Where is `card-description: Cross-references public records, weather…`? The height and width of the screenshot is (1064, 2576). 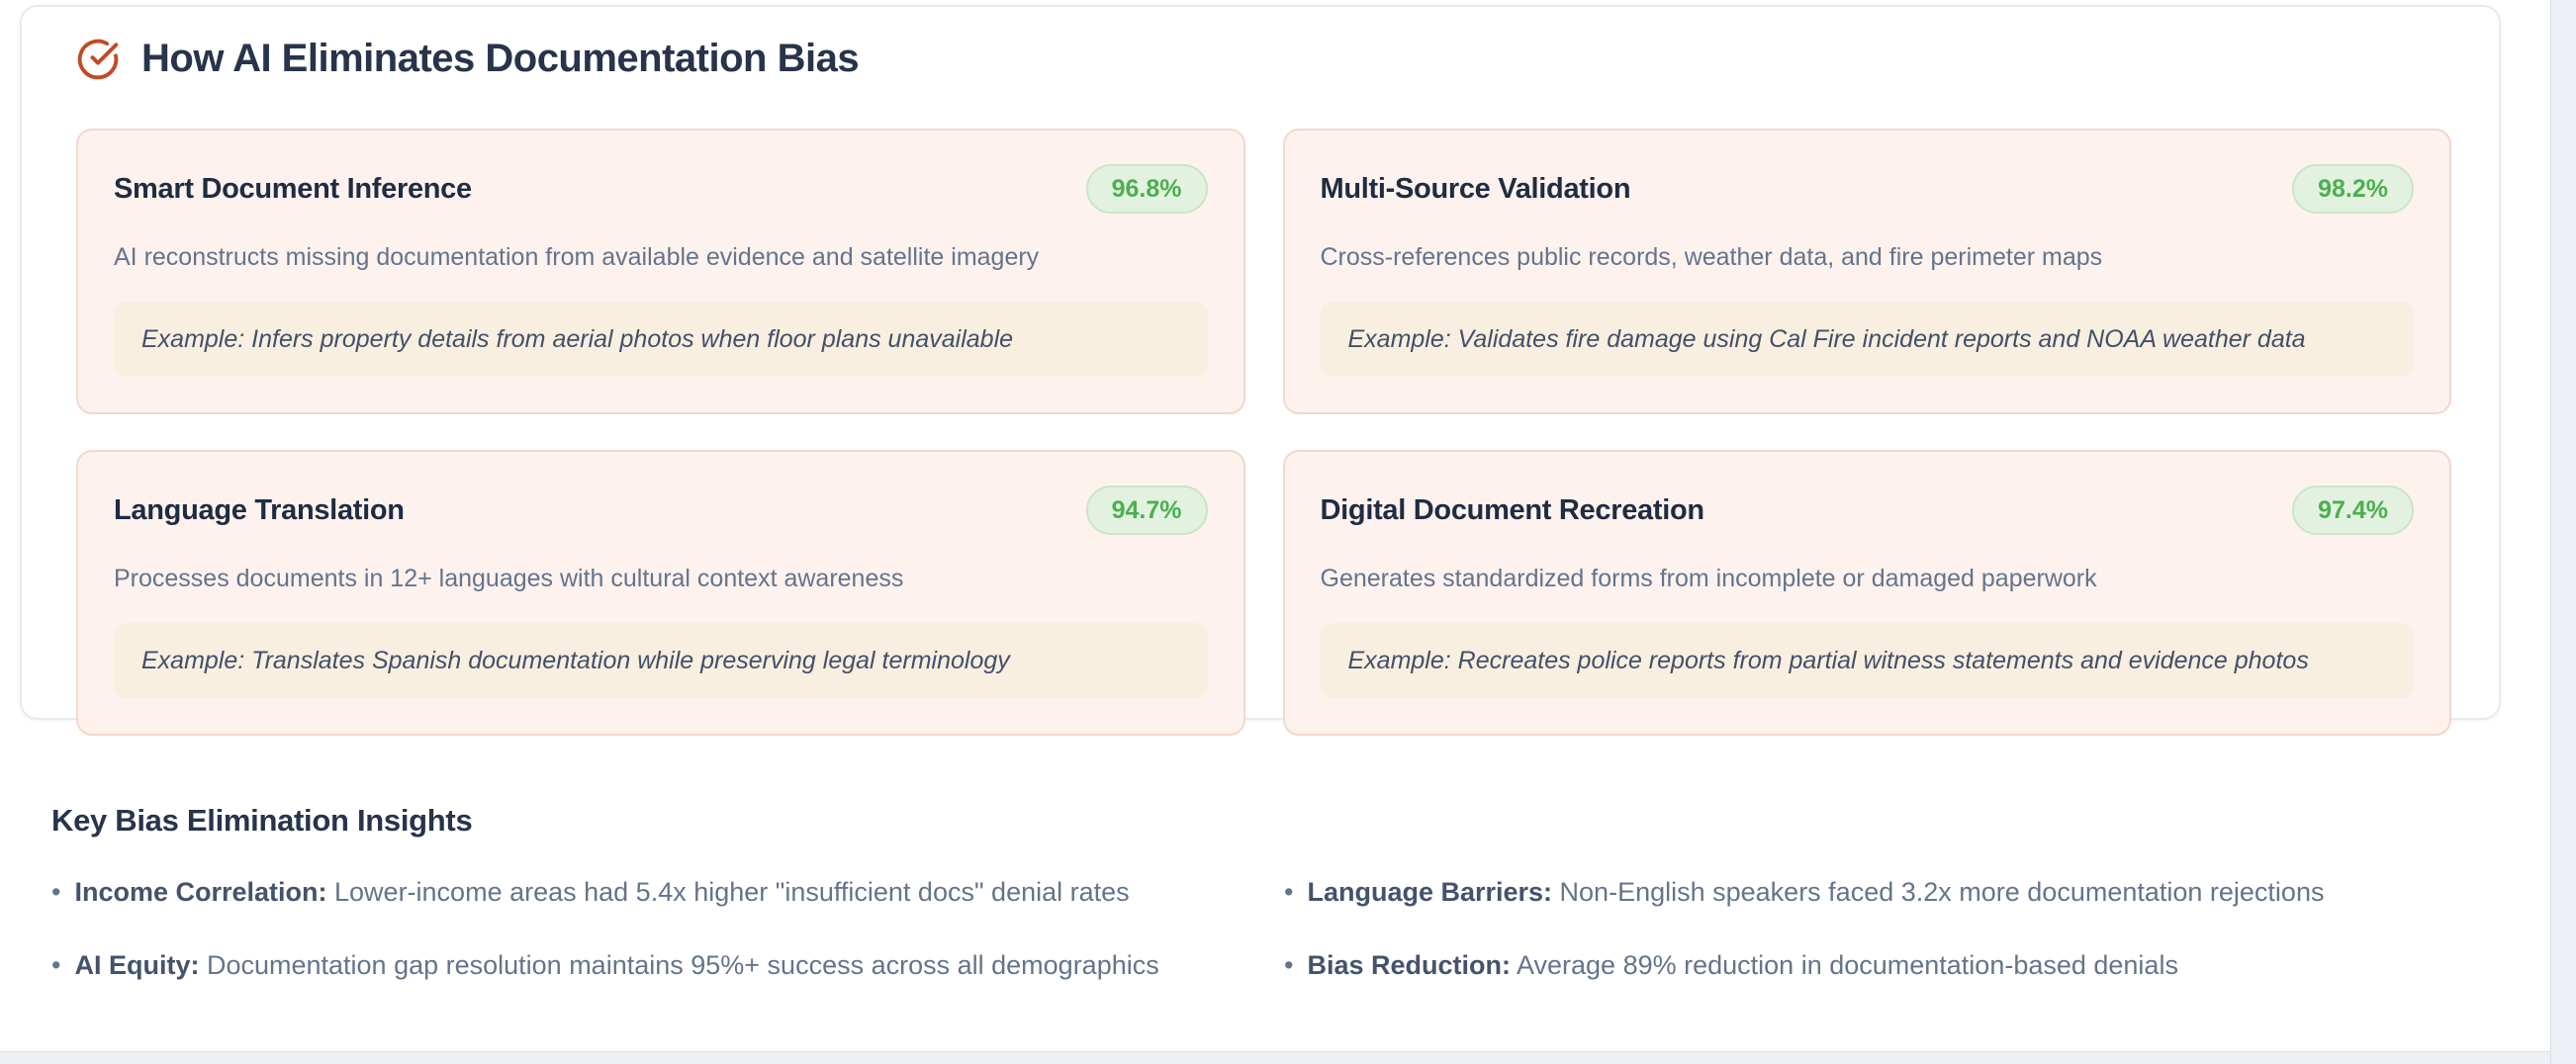
card-description: Cross-references public records, weather… is located at coordinates (1711, 257).